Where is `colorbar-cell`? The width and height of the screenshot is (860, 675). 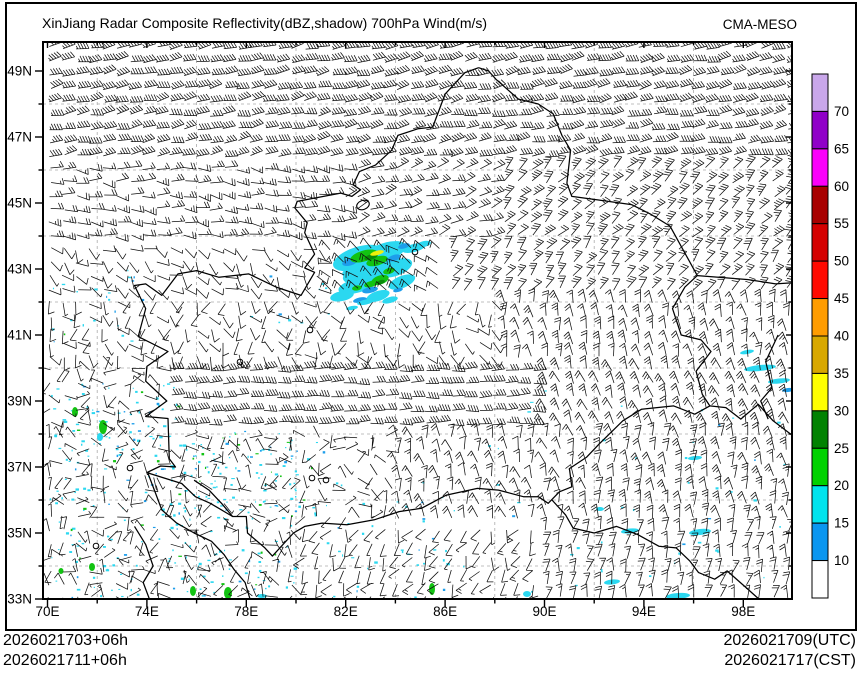
colorbar-cell is located at coordinates (820, 242).